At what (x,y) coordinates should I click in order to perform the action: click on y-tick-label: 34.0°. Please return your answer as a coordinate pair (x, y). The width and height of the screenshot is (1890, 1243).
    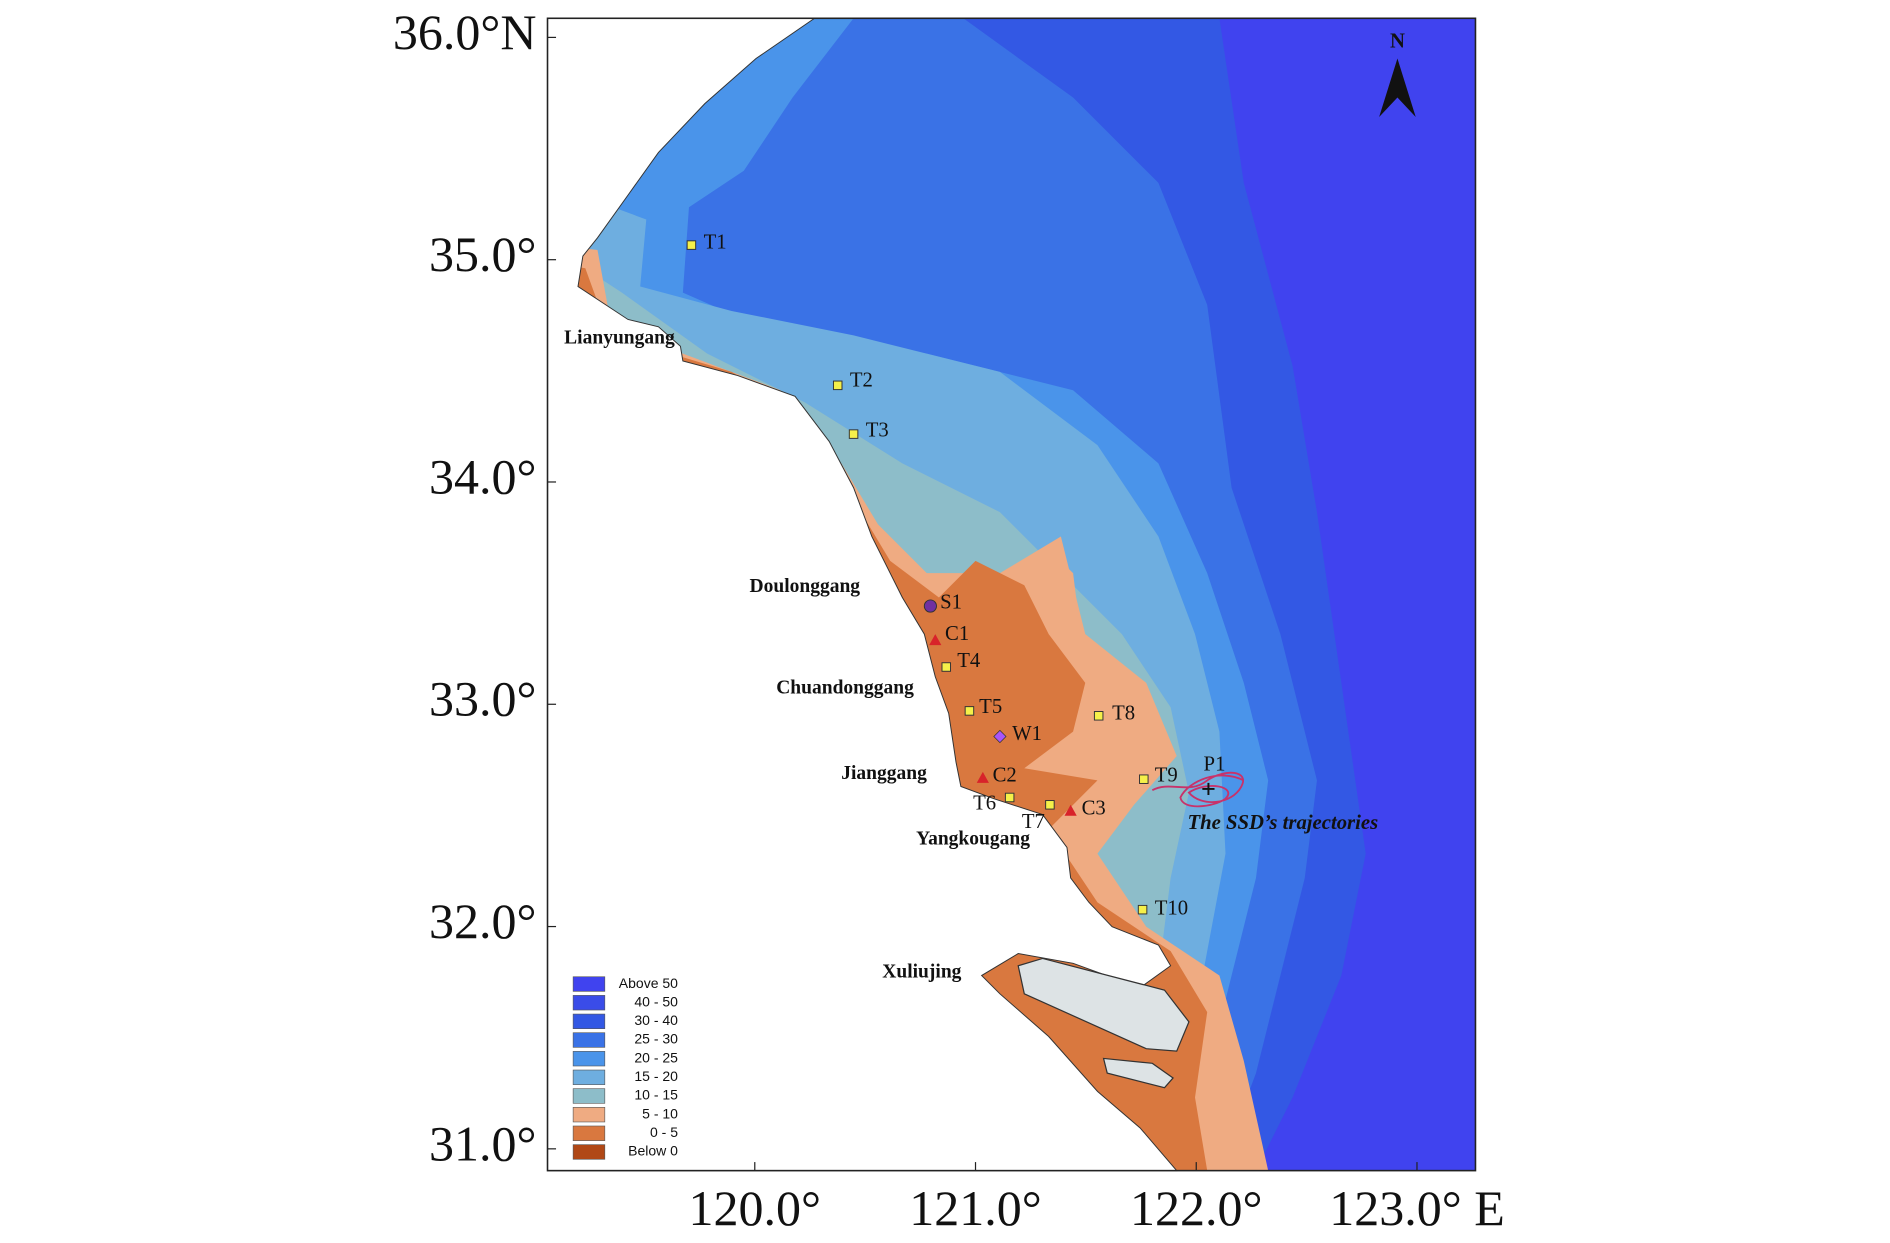
    Looking at the image, I should click on (483, 476).